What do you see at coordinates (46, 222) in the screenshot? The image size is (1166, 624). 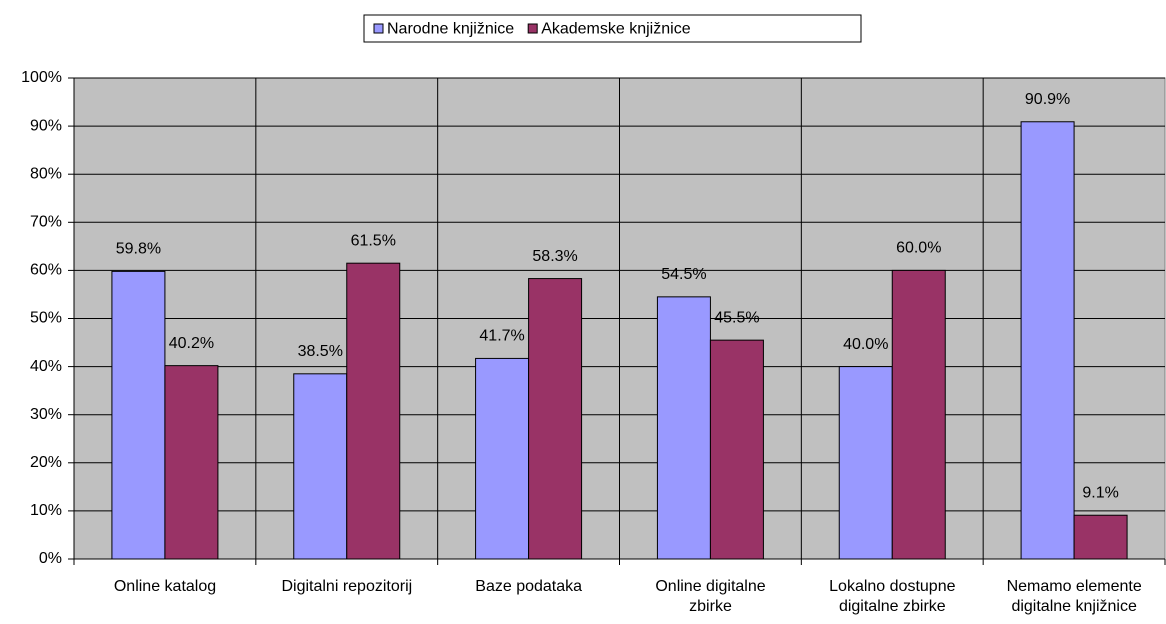 I see `y-tick-label: 70%` at bounding box center [46, 222].